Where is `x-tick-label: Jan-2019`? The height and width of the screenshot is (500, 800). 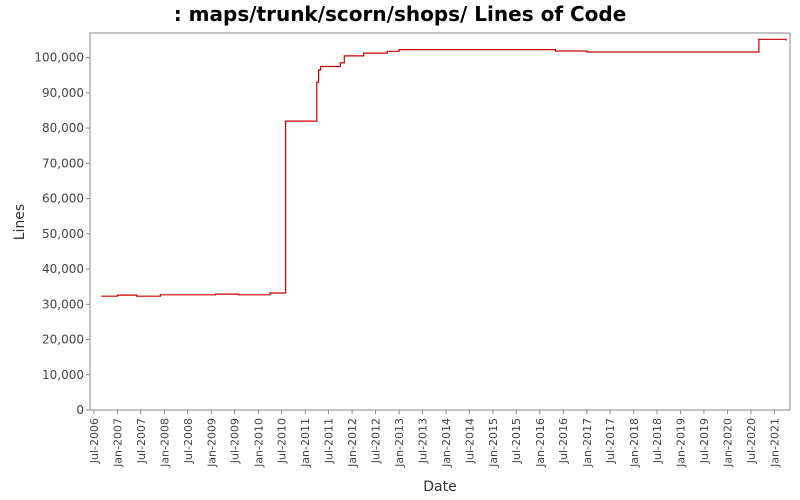
x-tick-label: Jan-2019 is located at coordinates (681, 443).